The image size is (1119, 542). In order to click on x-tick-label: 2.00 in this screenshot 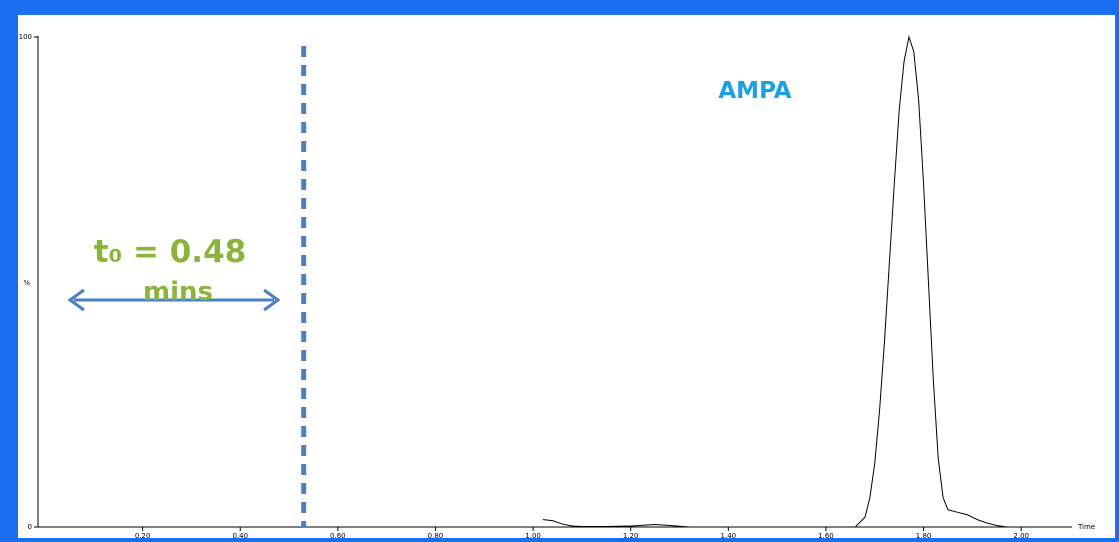, I will do `click(1021, 536)`.